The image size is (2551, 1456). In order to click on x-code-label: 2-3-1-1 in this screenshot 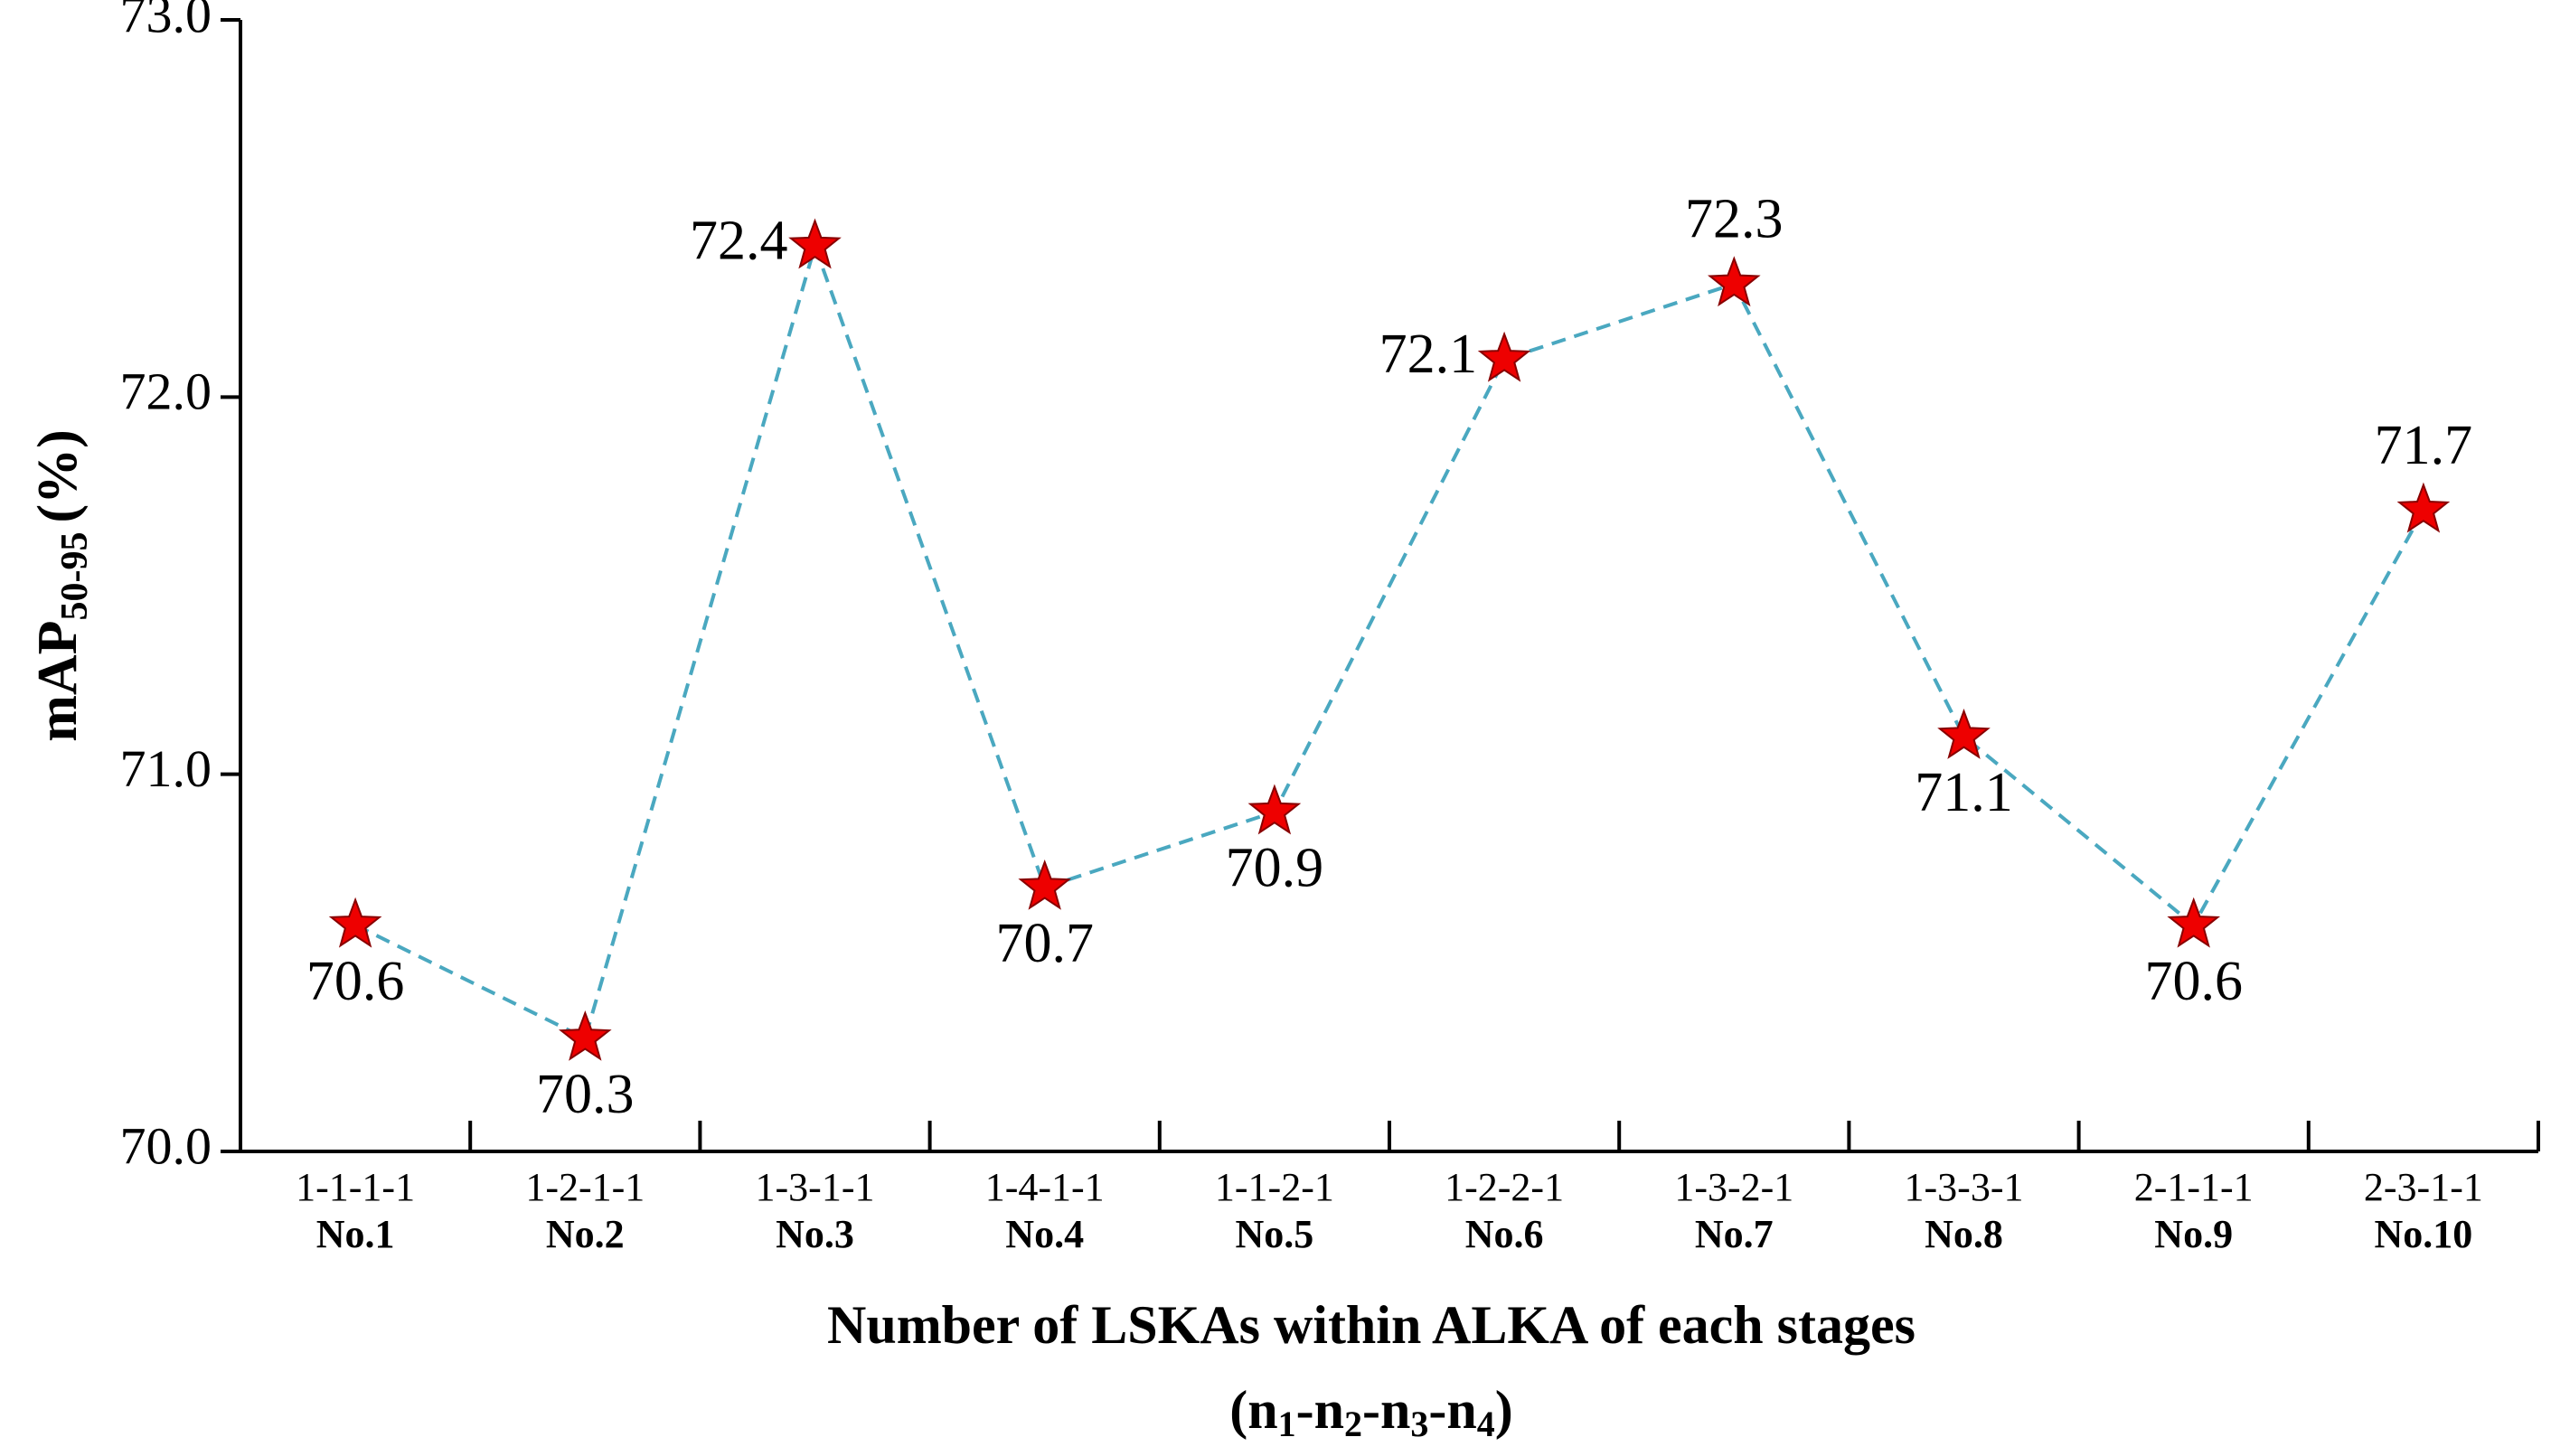, I will do `click(2423, 1187)`.